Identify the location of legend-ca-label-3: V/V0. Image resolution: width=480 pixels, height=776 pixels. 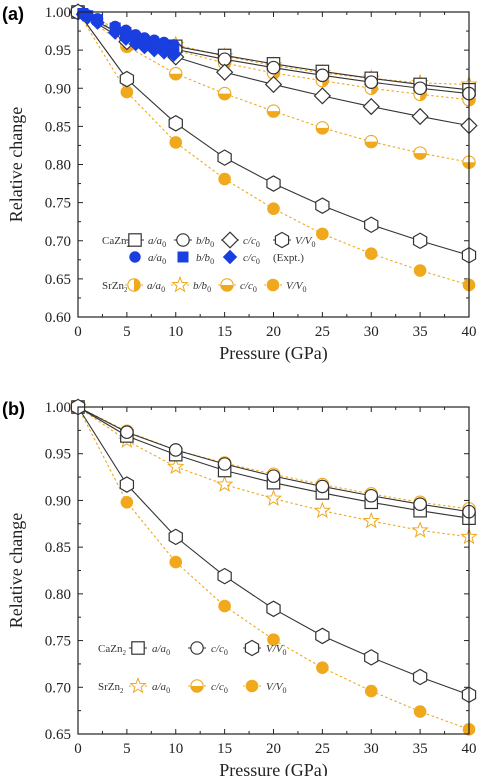
(305, 242).